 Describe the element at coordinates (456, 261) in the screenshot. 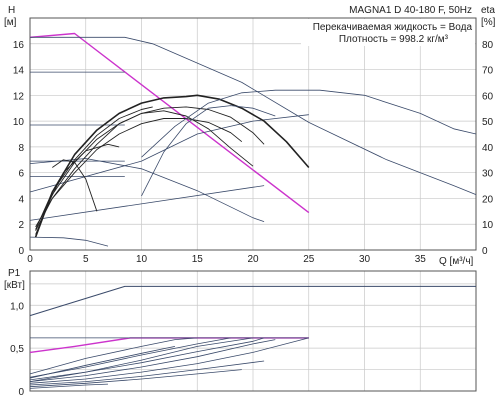

I see `x-axis-label: Q [м³/ч]` at that location.